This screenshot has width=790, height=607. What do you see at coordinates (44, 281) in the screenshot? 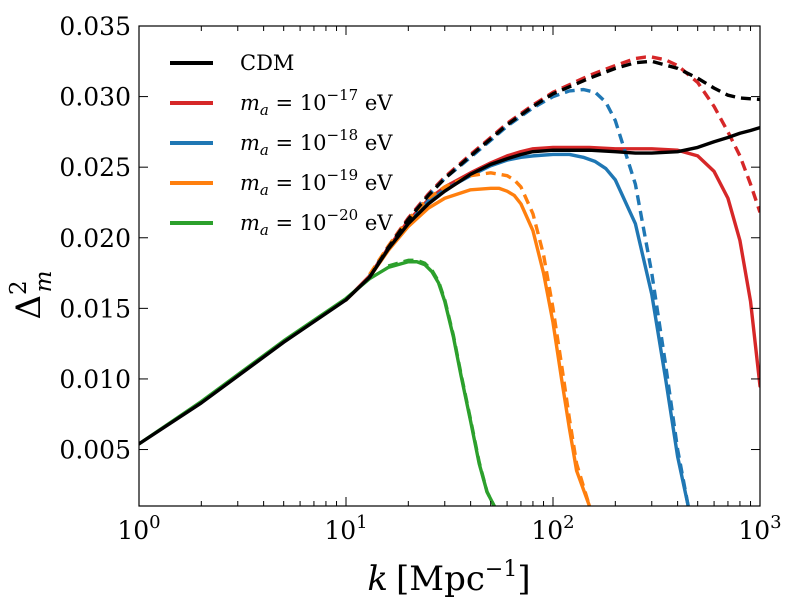
I see `y-axis-label-sub: m` at bounding box center [44, 281].